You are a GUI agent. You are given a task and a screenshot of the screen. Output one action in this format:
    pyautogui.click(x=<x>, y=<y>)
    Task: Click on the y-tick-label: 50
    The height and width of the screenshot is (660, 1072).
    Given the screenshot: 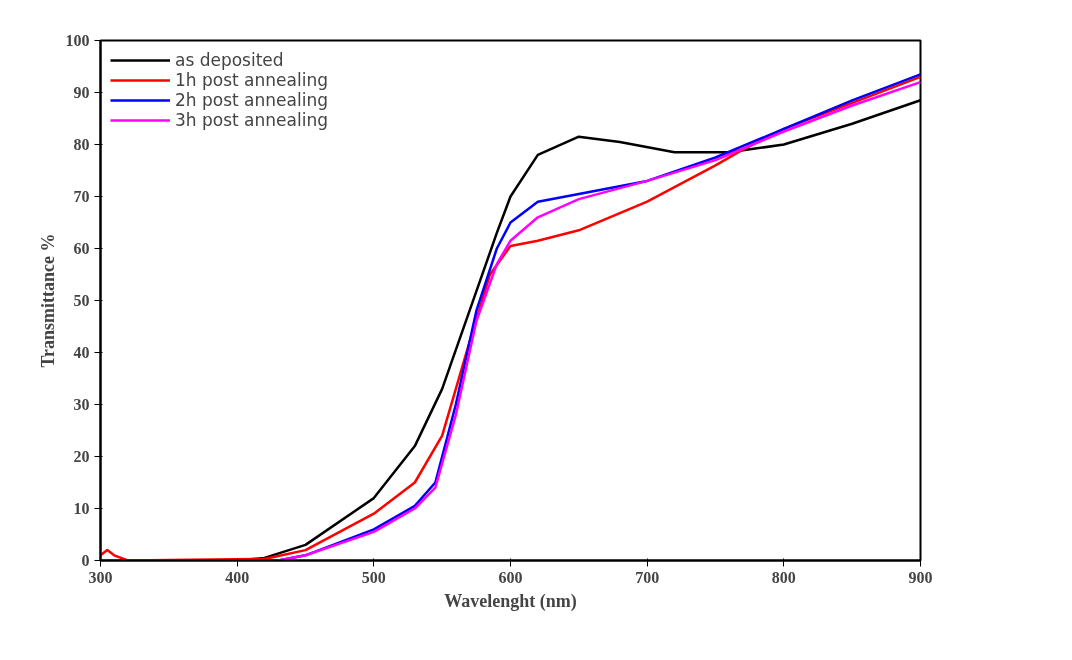 What is the action you would take?
    pyautogui.click(x=81, y=300)
    